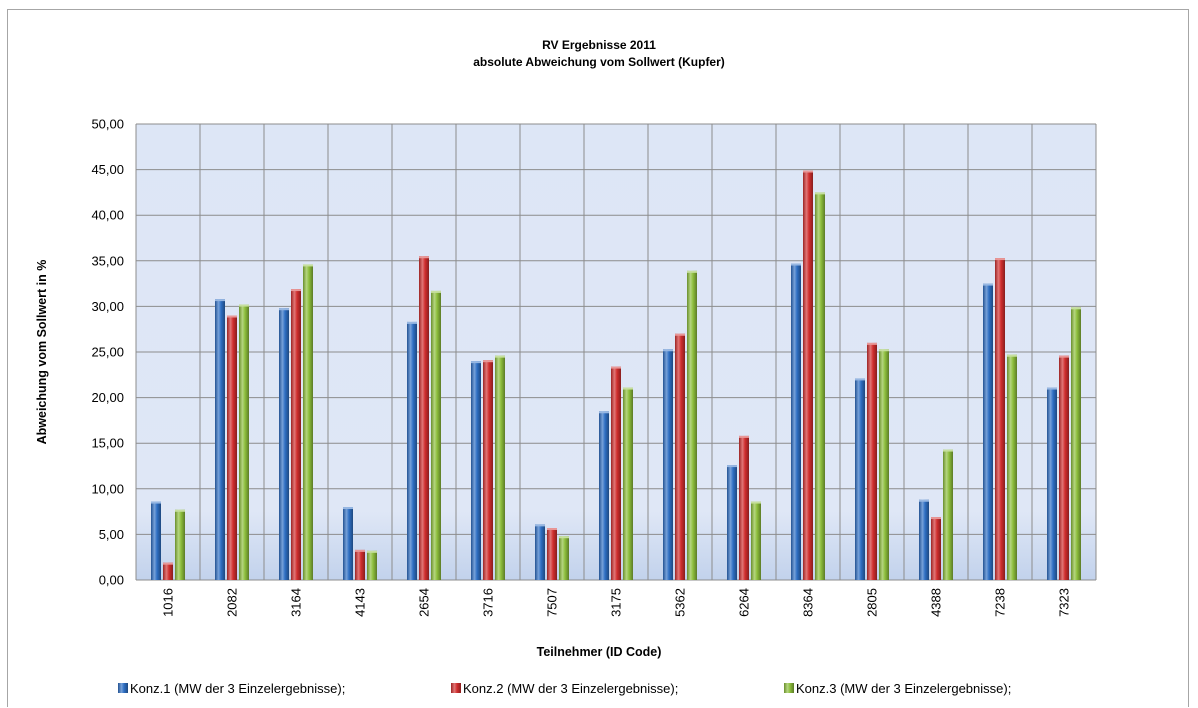  Describe the element at coordinates (1000, 602) in the screenshot. I see `x-tick-label: 7238` at that location.